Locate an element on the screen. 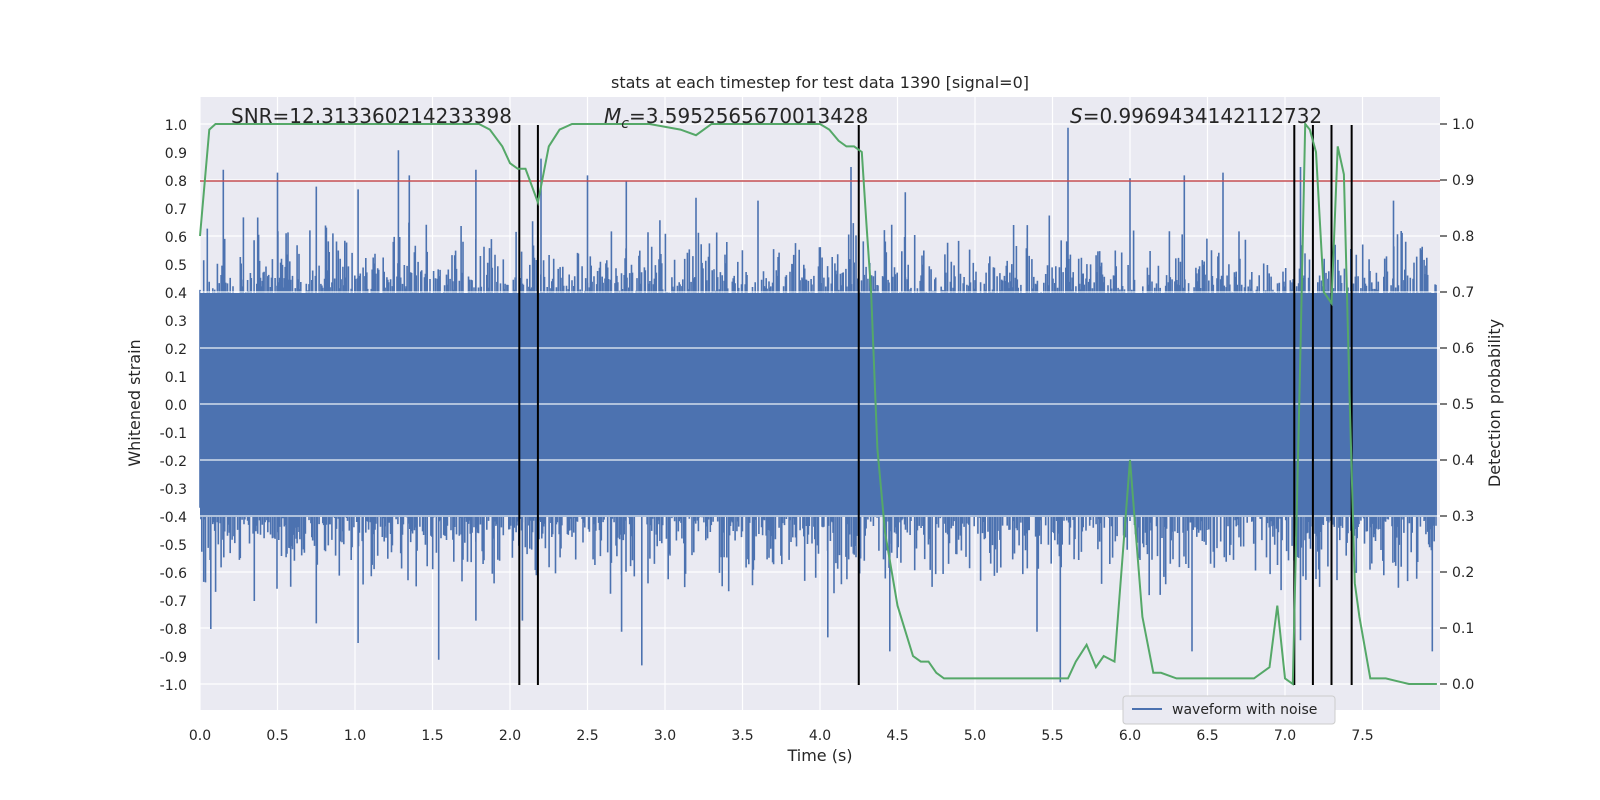 The width and height of the screenshot is (1600, 800). score-annotation: S=0.9969434142112732 is located at coordinates (1196, 116).